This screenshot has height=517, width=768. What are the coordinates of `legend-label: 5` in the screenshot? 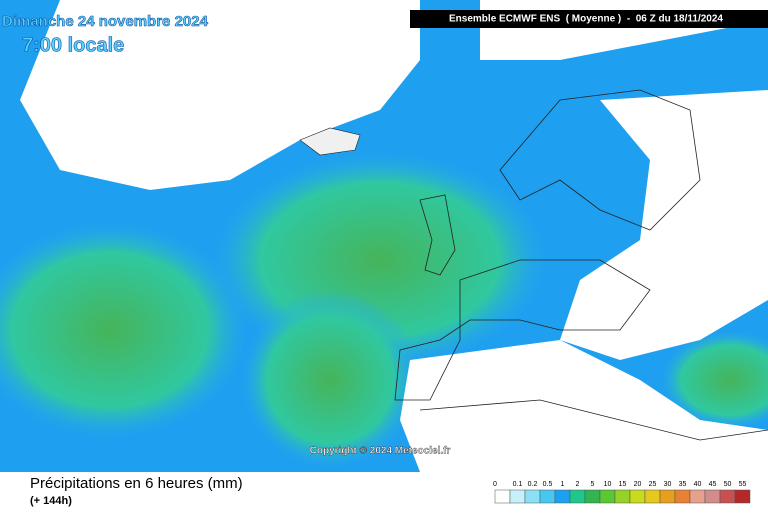 It's located at (593, 484).